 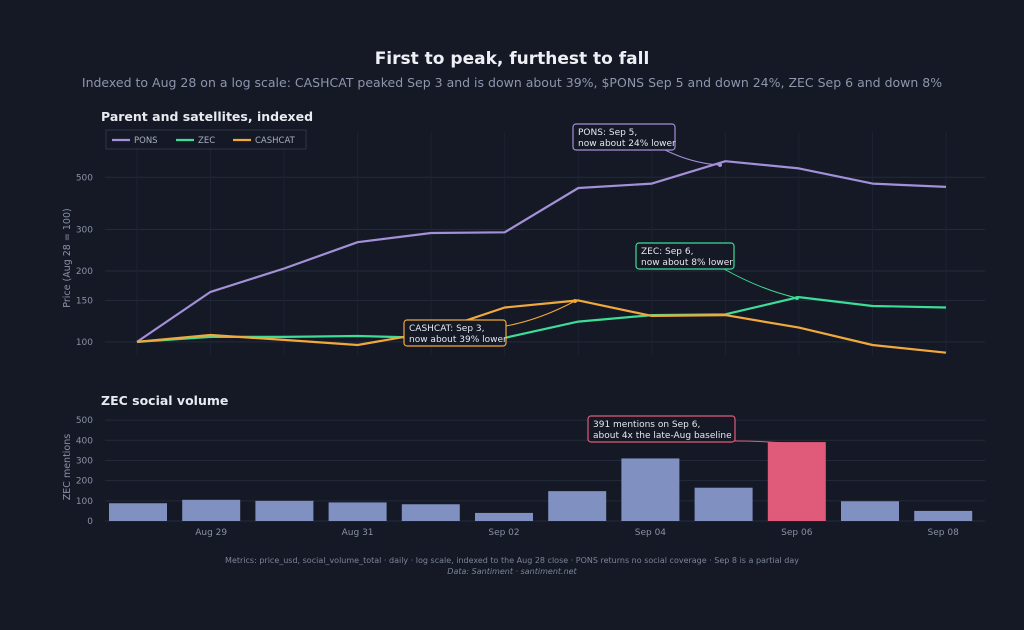 I want to click on footer-source: Data: Santiment · santiment.net, so click(x=512, y=571).